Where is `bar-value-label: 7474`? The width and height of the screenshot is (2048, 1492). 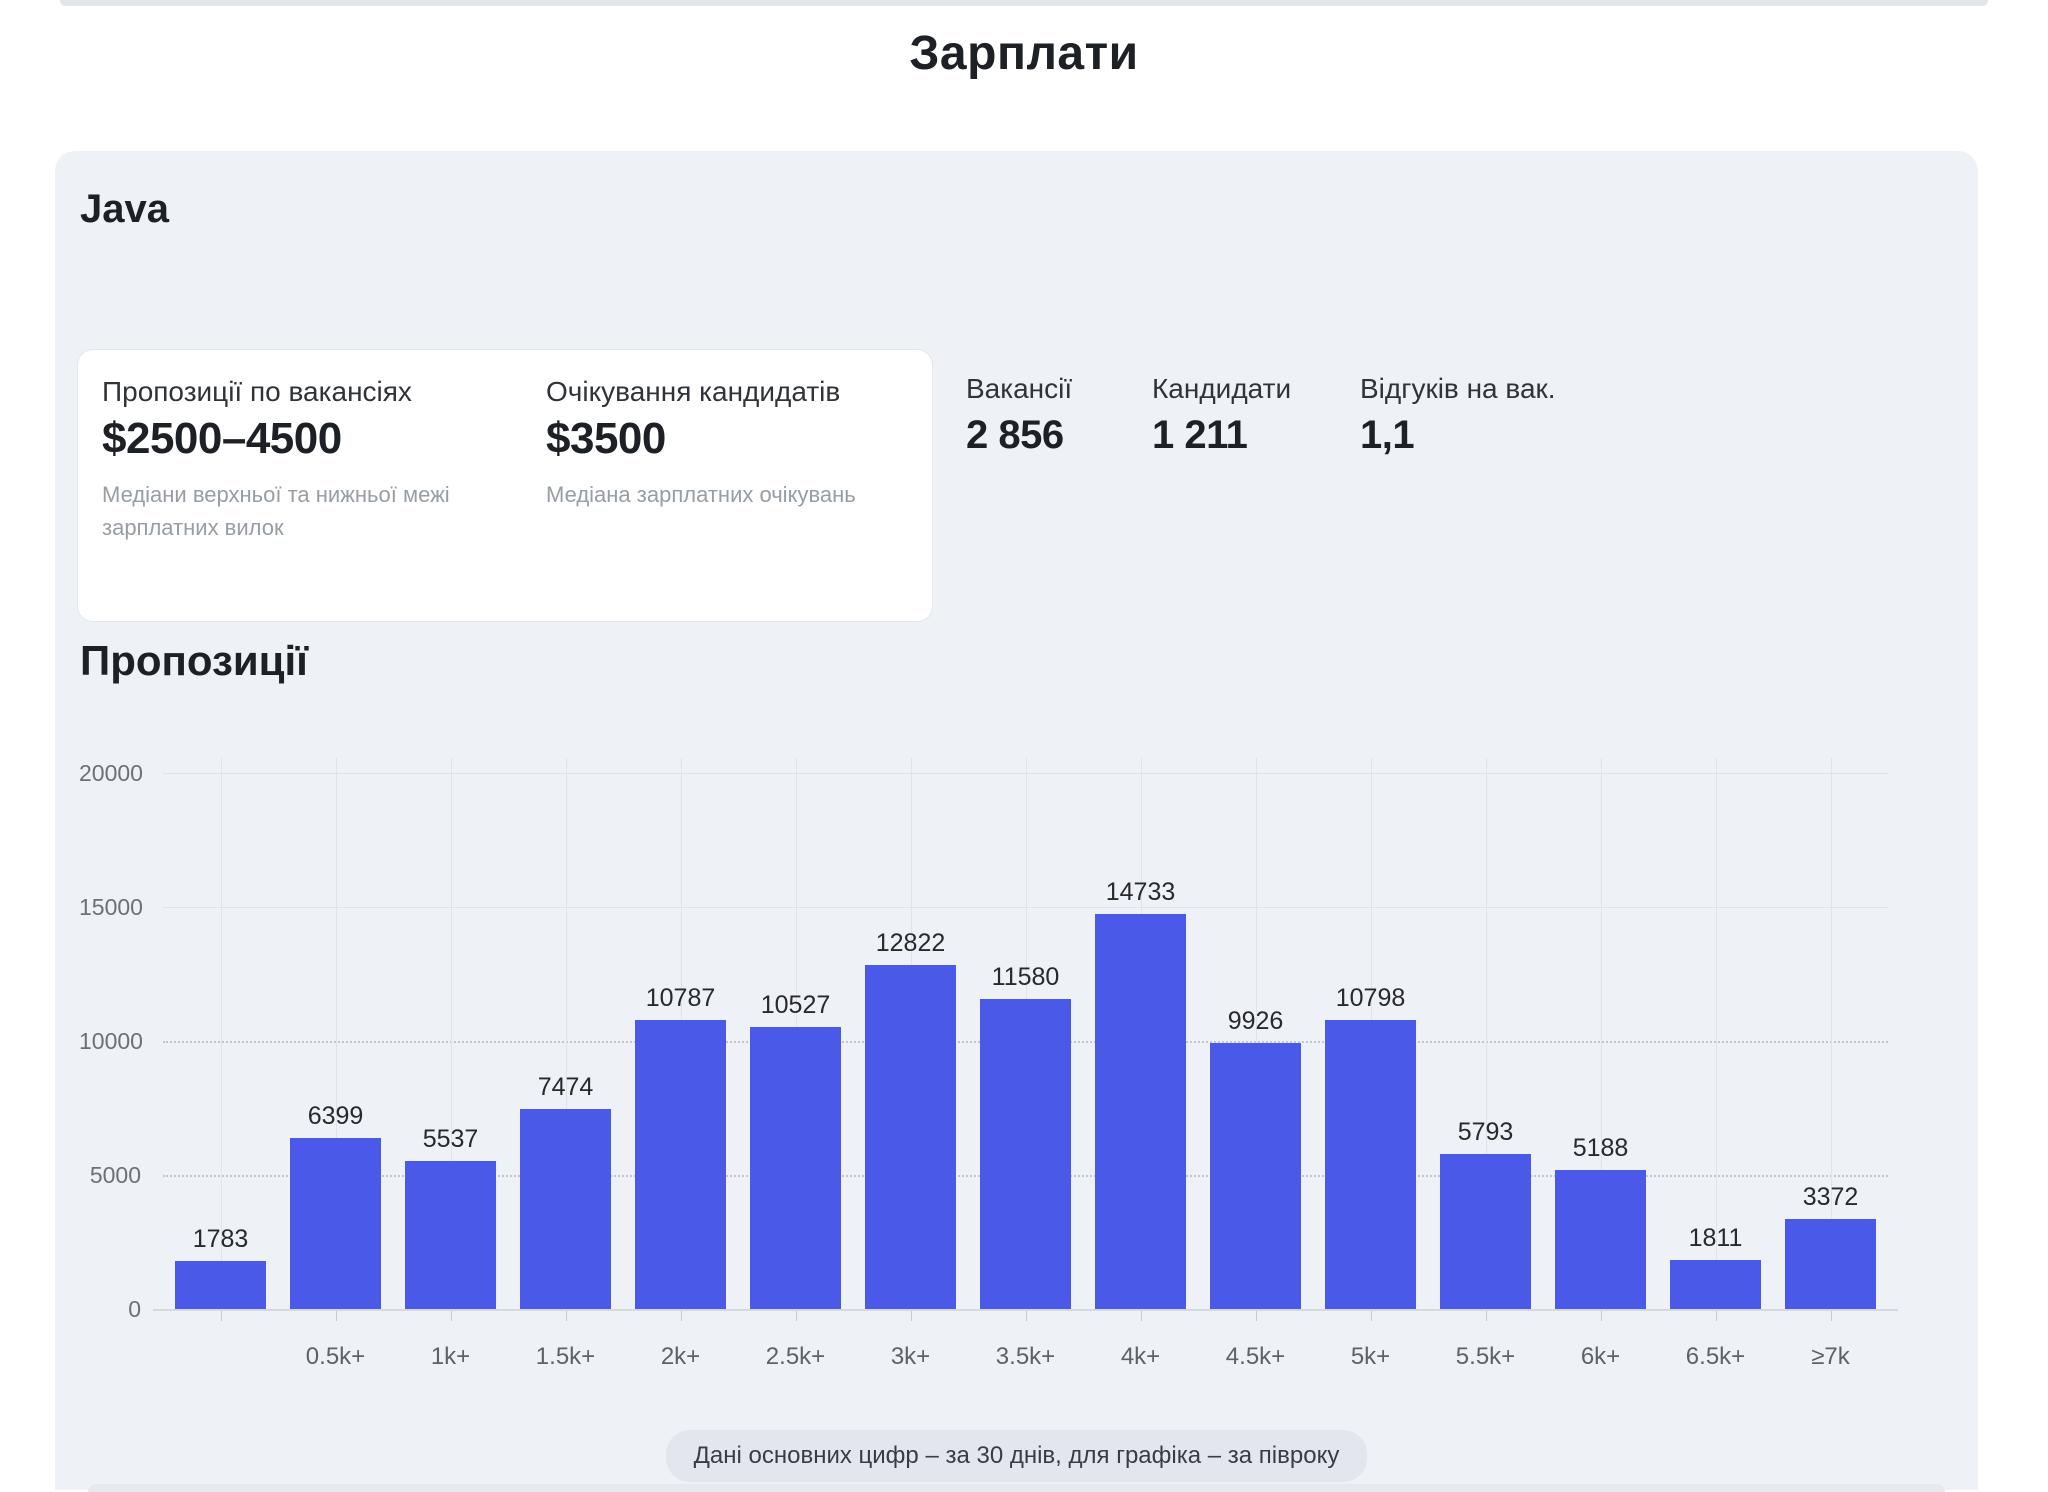
bar-value-label: 7474 is located at coordinates (565, 1086).